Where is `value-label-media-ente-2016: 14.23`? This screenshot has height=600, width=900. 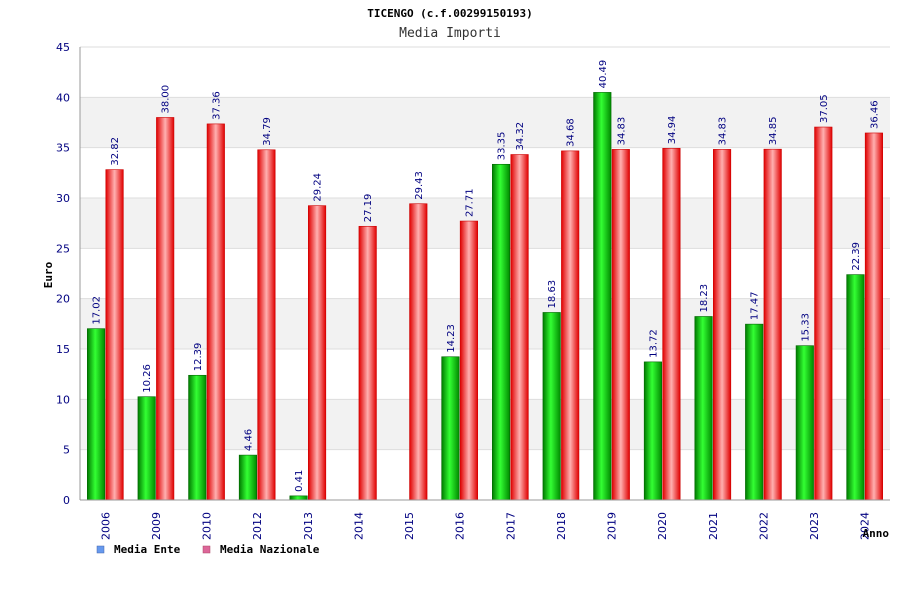 value-label-media-ente-2016: 14.23 is located at coordinates (451, 338).